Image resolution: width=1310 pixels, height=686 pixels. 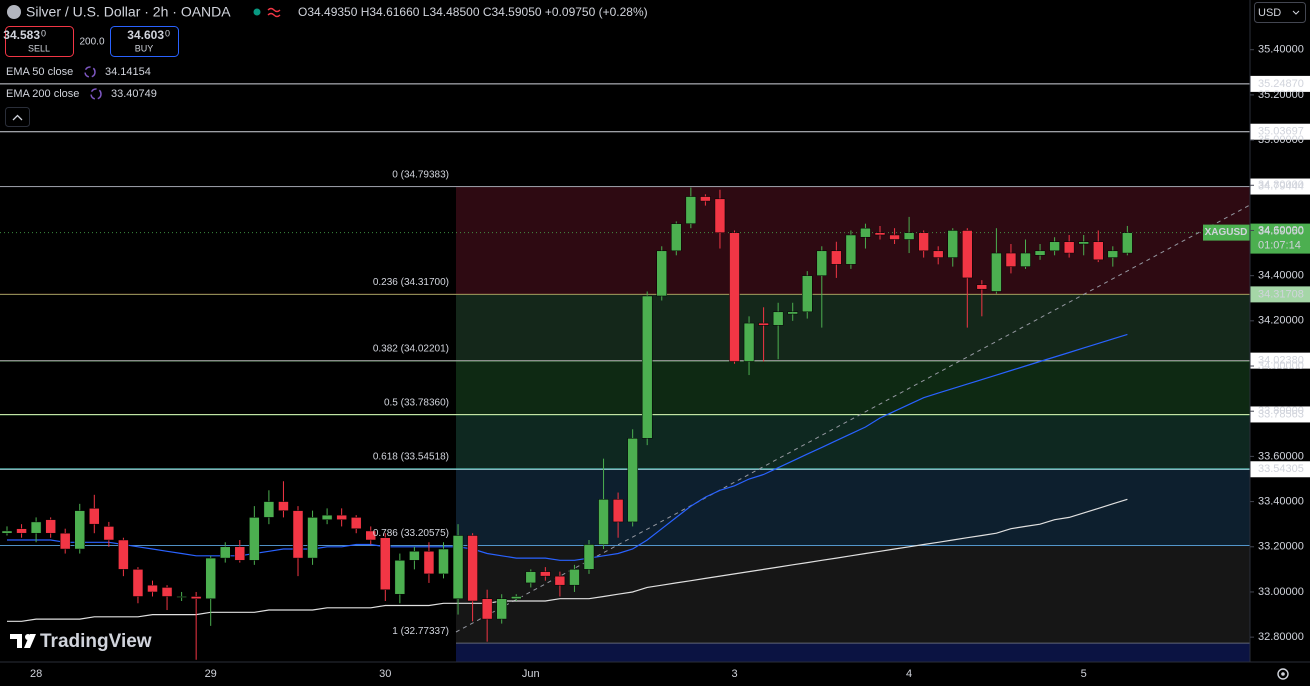 What do you see at coordinates (1281, 321) in the screenshot?
I see `y-tick-label: 34.20000` at bounding box center [1281, 321].